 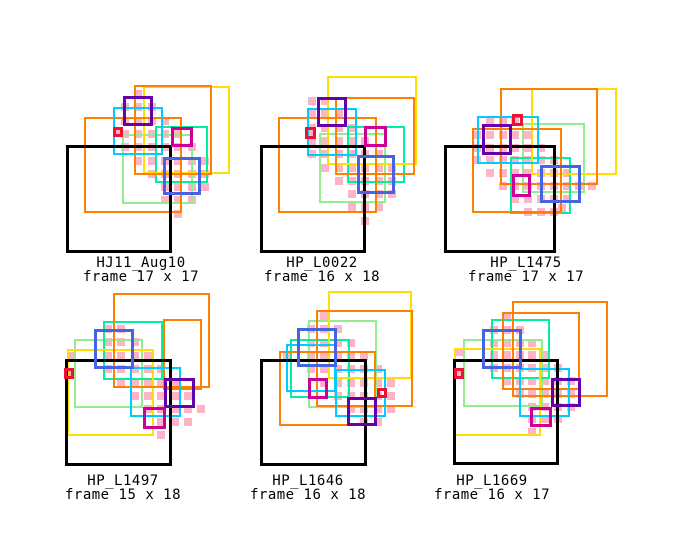 What do you see at coordinates (492, 481) in the screenshot?
I see `panel-name: HP_L1669` at bounding box center [492, 481].